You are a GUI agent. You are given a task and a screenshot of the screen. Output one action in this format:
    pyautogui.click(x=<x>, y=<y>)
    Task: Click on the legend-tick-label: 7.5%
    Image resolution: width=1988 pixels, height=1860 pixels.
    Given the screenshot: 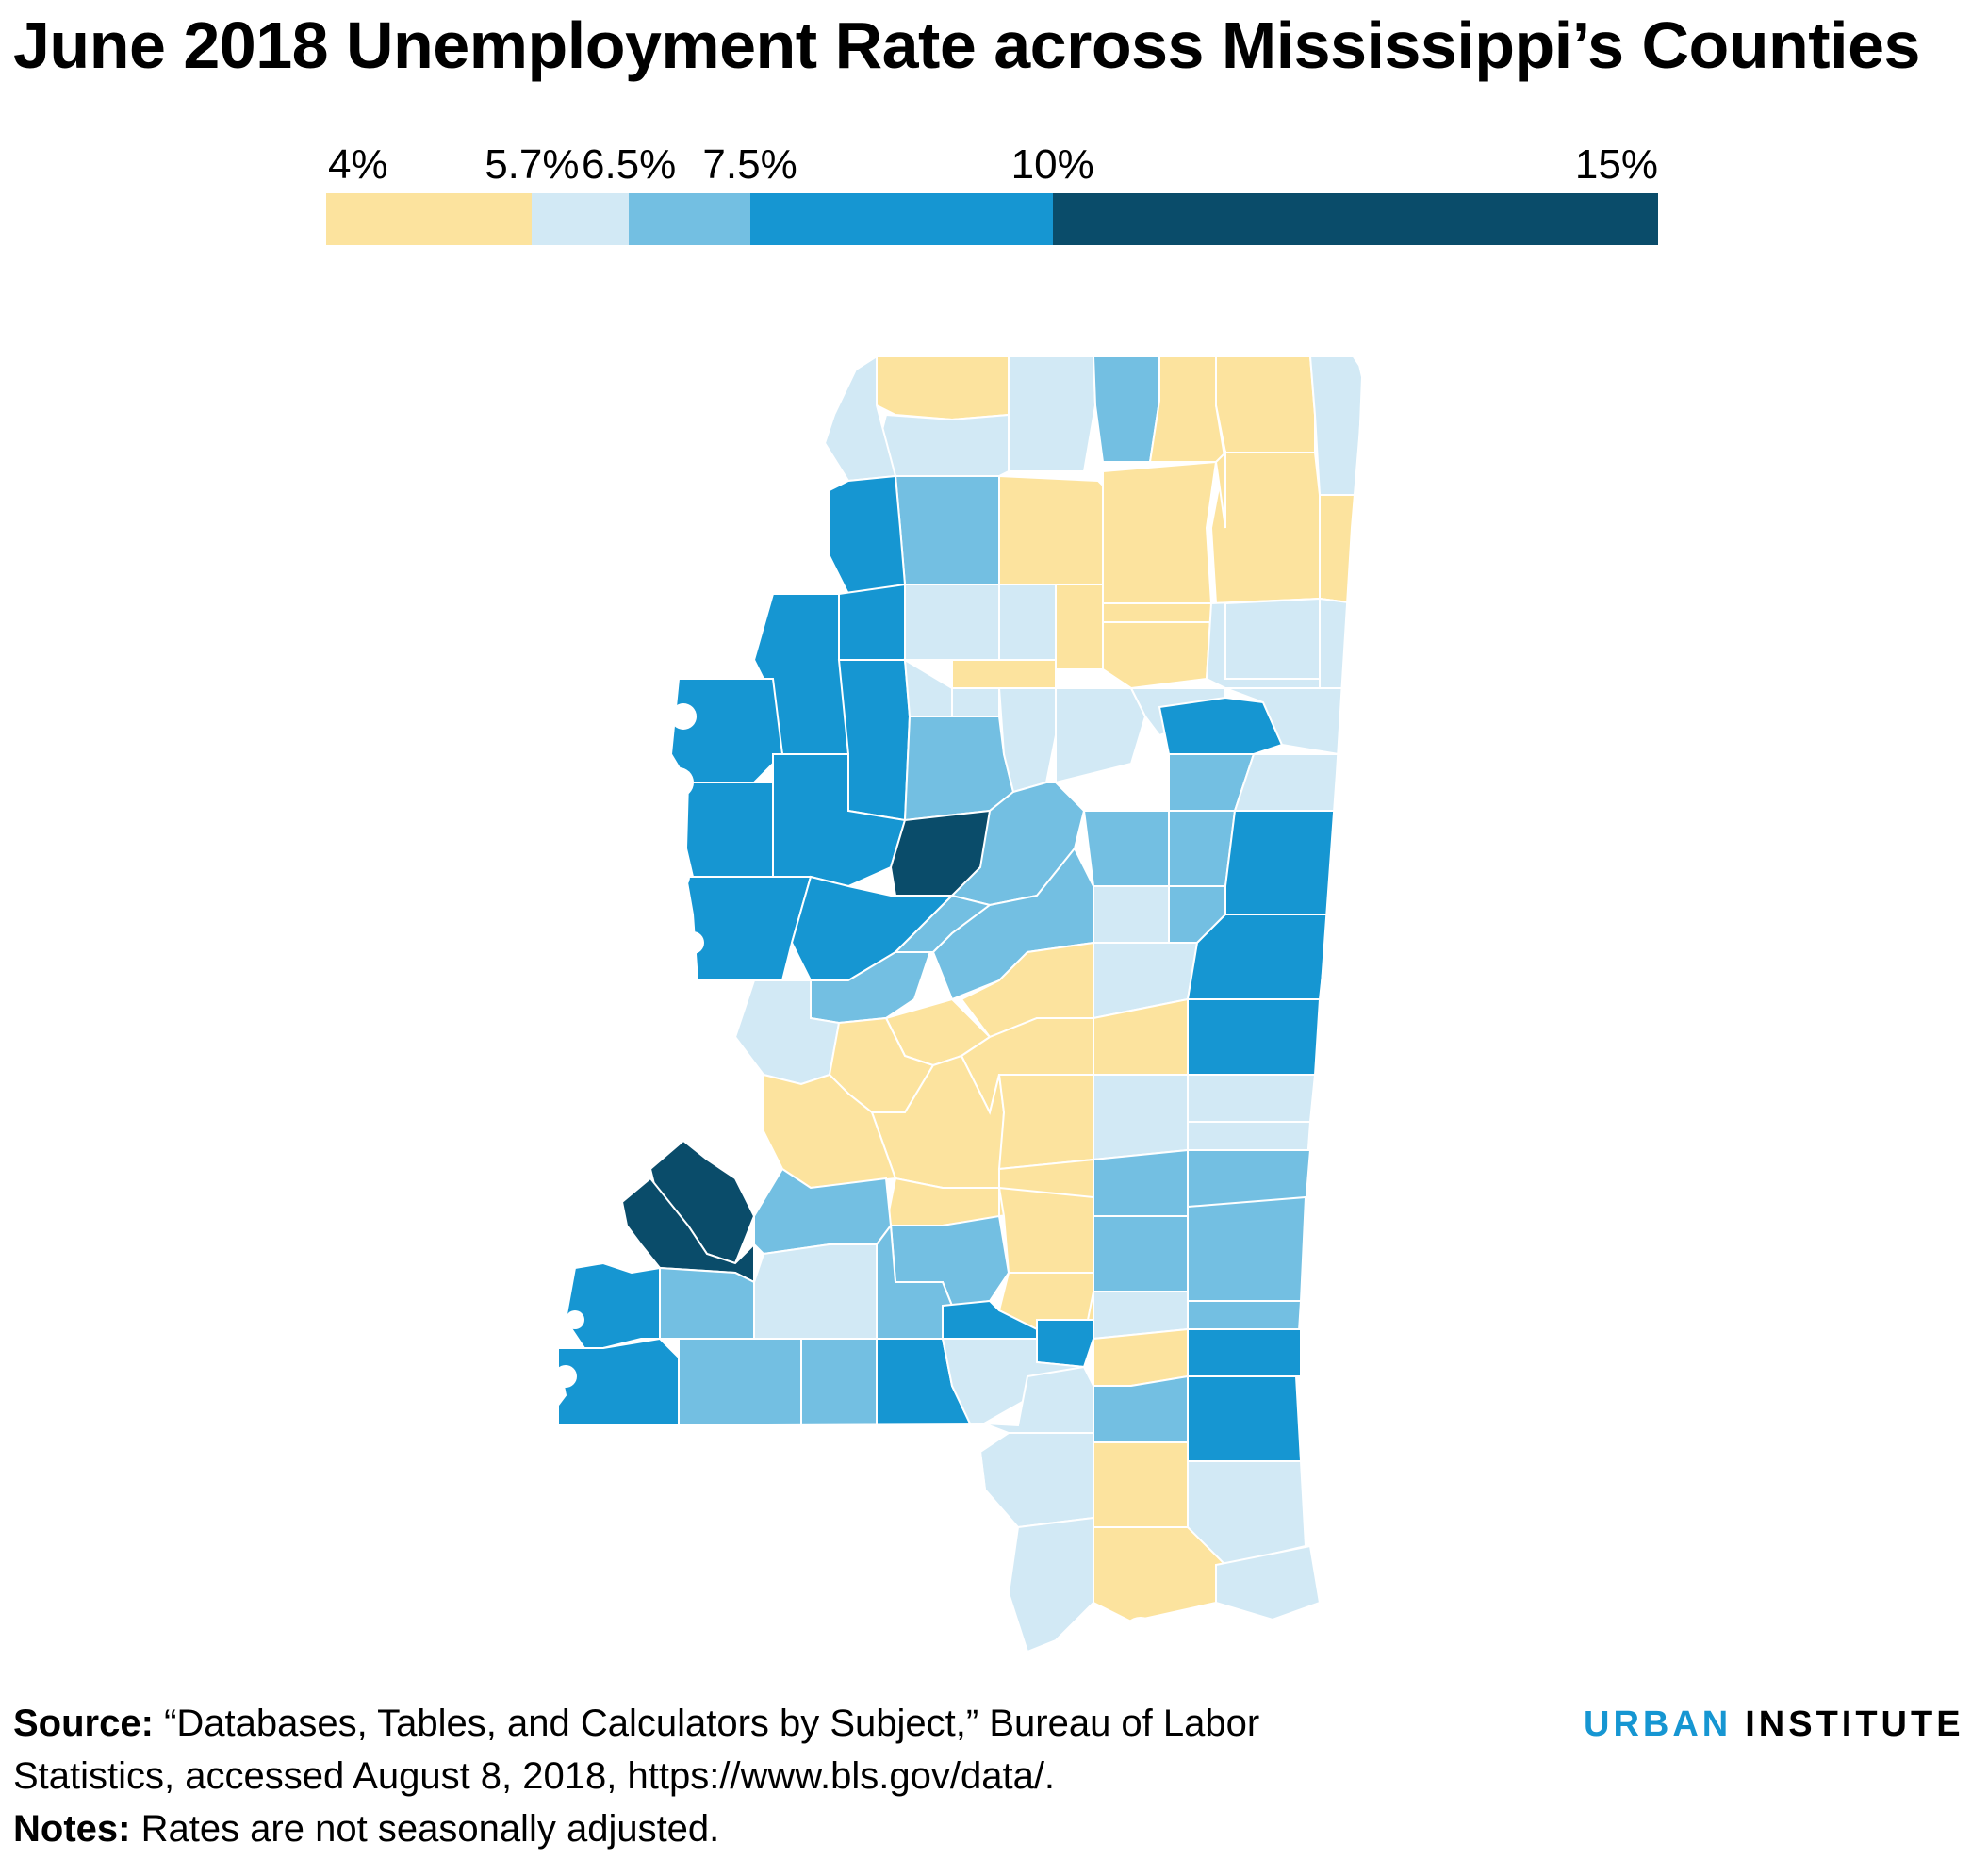 What is the action you would take?
    pyautogui.click(x=749, y=164)
    